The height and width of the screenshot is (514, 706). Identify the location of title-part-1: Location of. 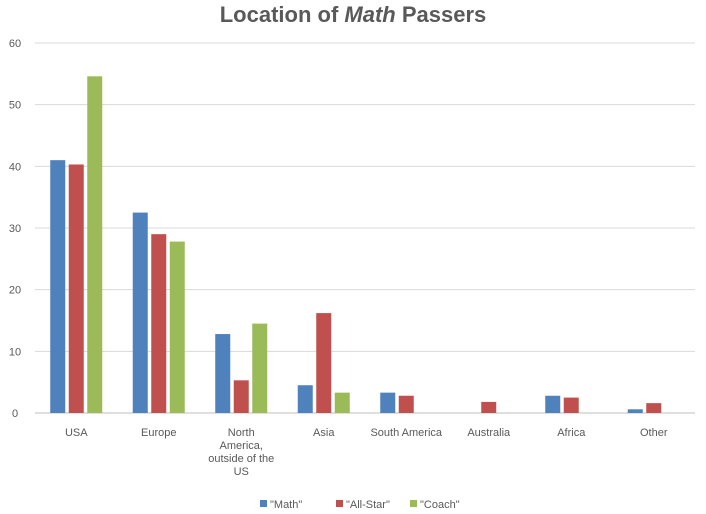
(282, 14).